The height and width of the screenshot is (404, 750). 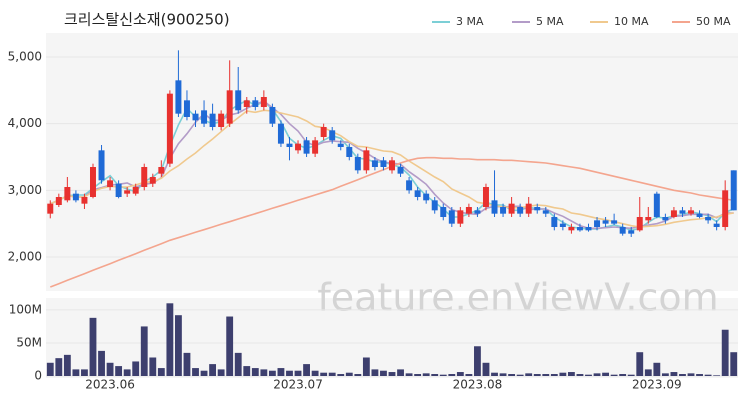 What do you see at coordinates (550, 21) in the screenshot?
I see `legend-label: 5 MA` at bounding box center [550, 21].